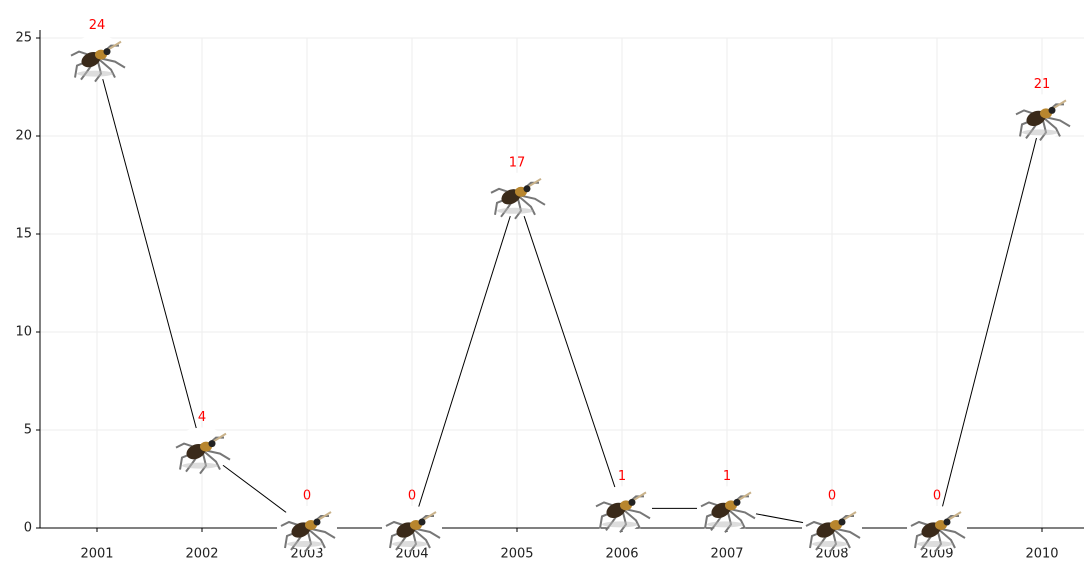  Describe the element at coordinates (517, 162) in the screenshot. I see `value-label: 17` at that location.